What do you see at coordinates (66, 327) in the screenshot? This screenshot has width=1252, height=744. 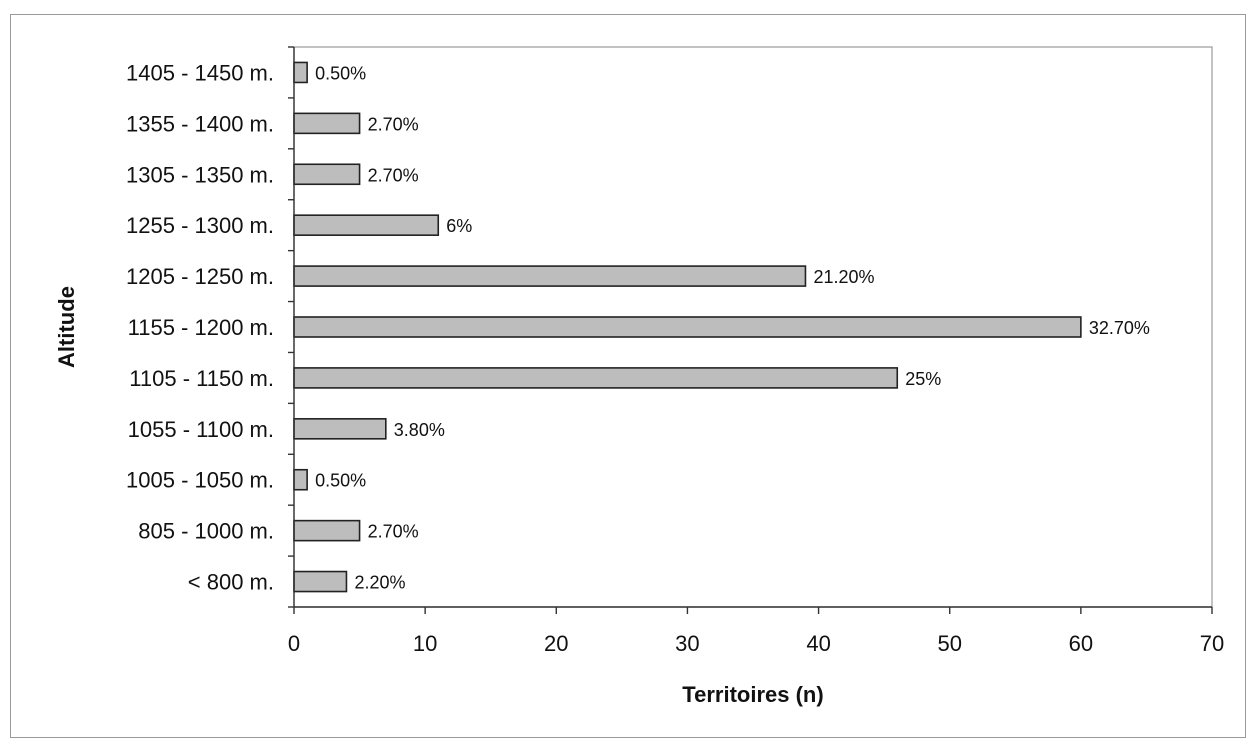 I see `y-axis-title: Altitude` at bounding box center [66, 327].